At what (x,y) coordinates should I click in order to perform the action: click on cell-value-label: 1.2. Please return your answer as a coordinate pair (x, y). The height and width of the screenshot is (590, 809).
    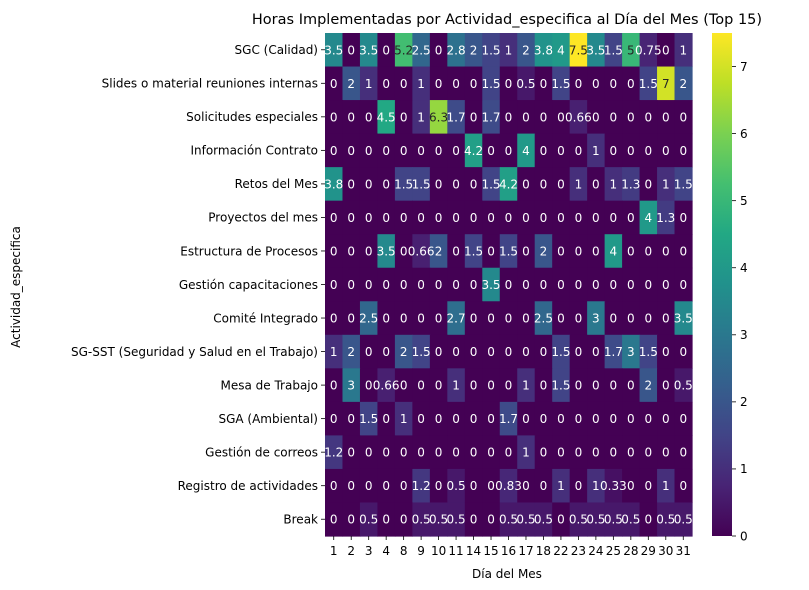
    Looking at the image, I should click on (421, 486).